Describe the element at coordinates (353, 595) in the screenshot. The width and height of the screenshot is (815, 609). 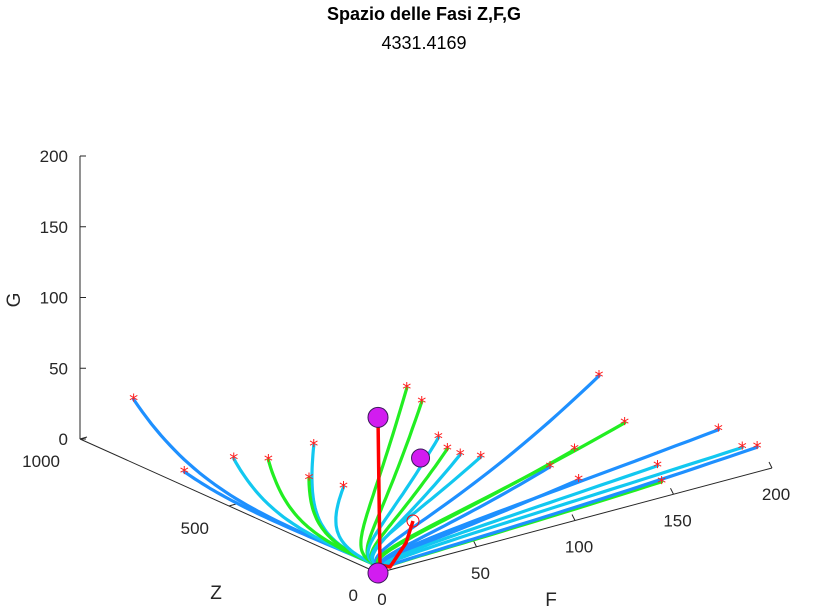
I see `z-tick-label: 0` at that location.